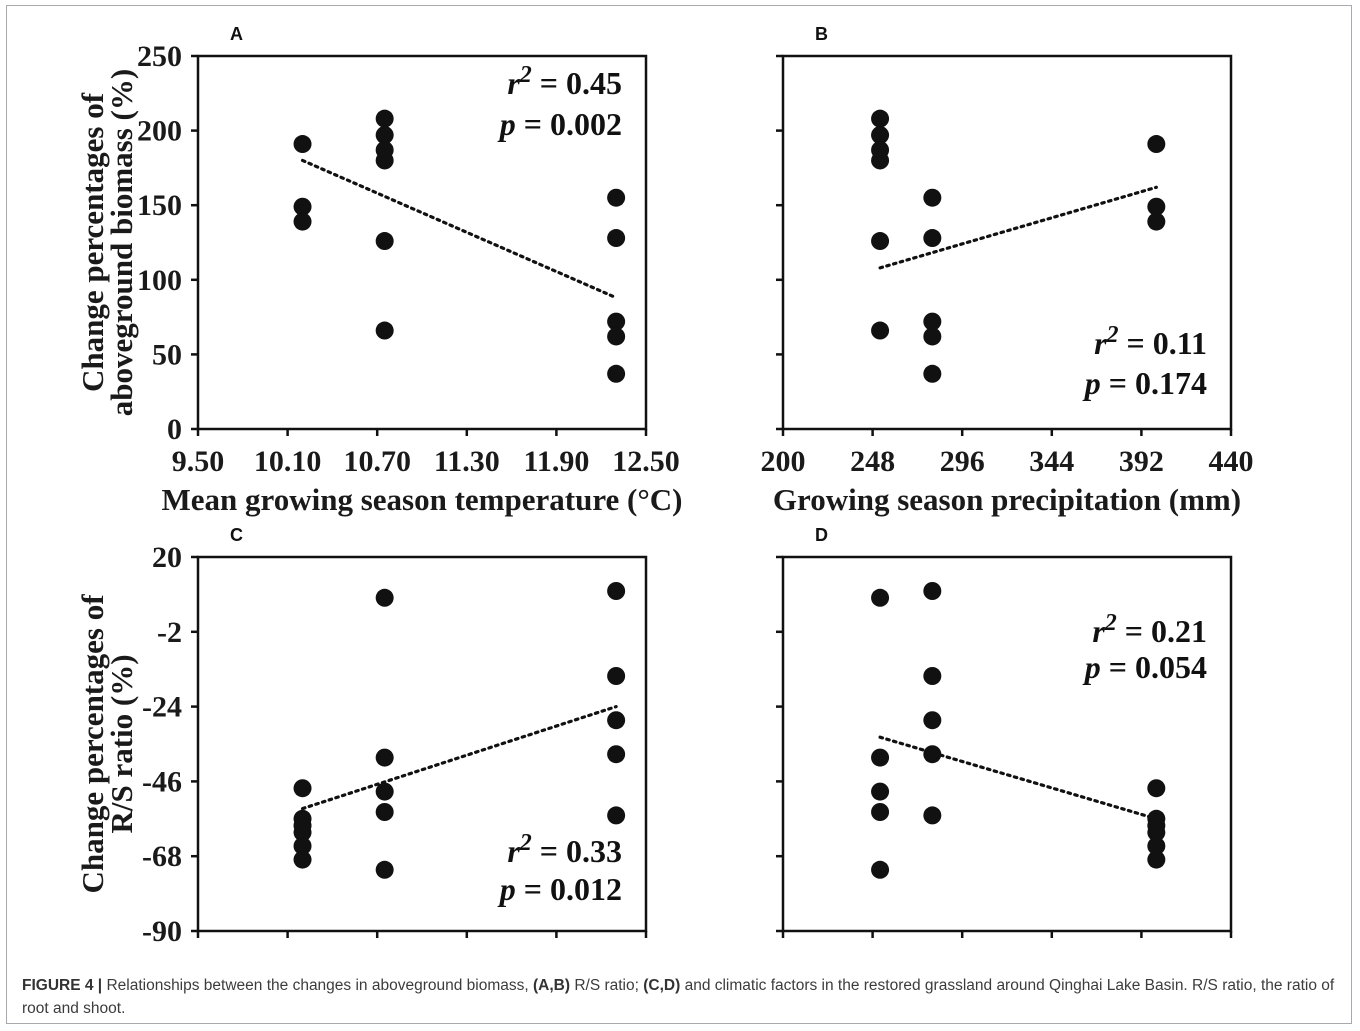 The height and width of the screenshot is (1031, 1360). What do you see at coordinates (1149, 629) in the screenshot?
I see `r-squared-label: r2 = 0.21` at bounding box center [1149, 629].